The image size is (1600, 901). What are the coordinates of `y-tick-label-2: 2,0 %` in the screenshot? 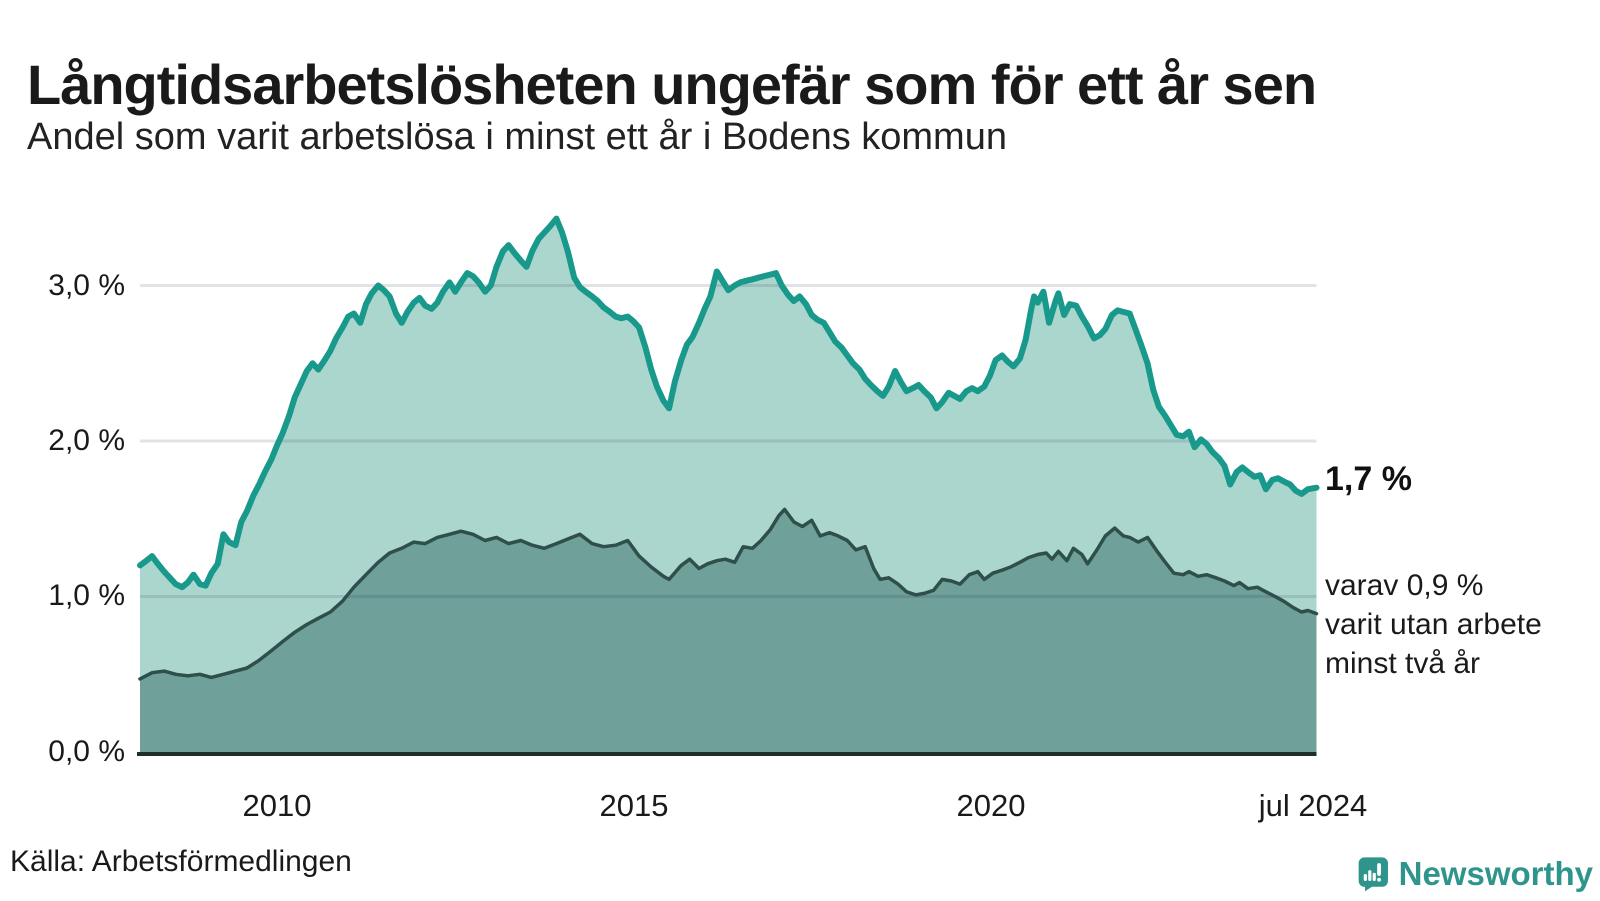 It's located at (86, 440).